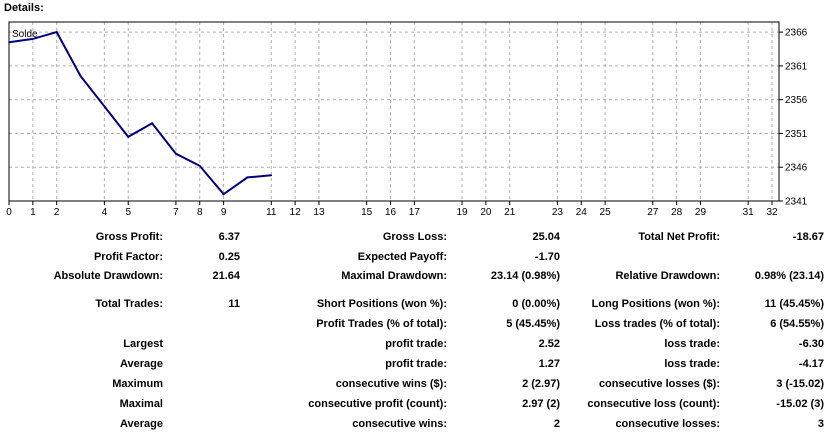 Image resolution: width=836 pixels, height=436 pixels. Describe the element at coordinates (796, 134) in the screenshot. I see `y-tick-label: 2351` at that location.